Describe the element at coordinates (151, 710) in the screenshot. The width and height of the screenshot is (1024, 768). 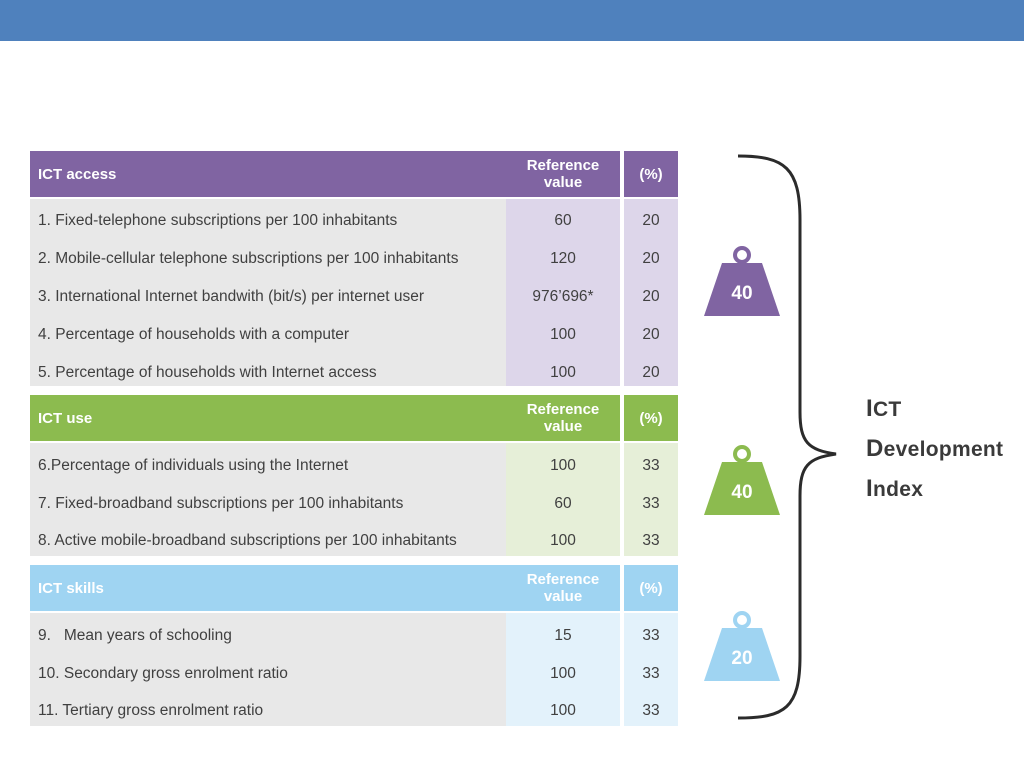
I see `indicator-name: 11. Tertiary gross enrolment ratio` at that location.